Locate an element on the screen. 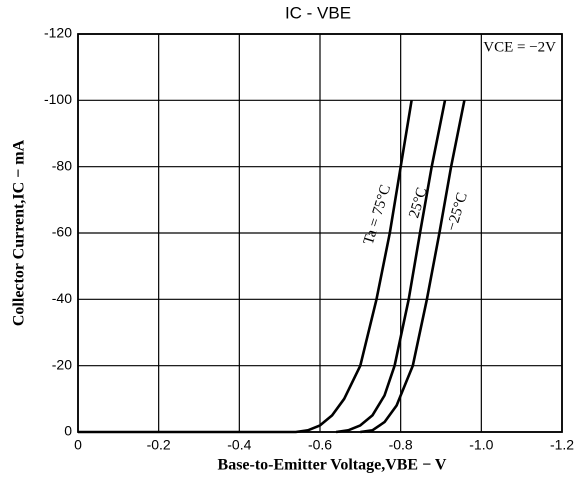 Image resolution: width=575 pixels, height=487 pixels. y-tick-label: -80 is located at coordinates (62, 165).